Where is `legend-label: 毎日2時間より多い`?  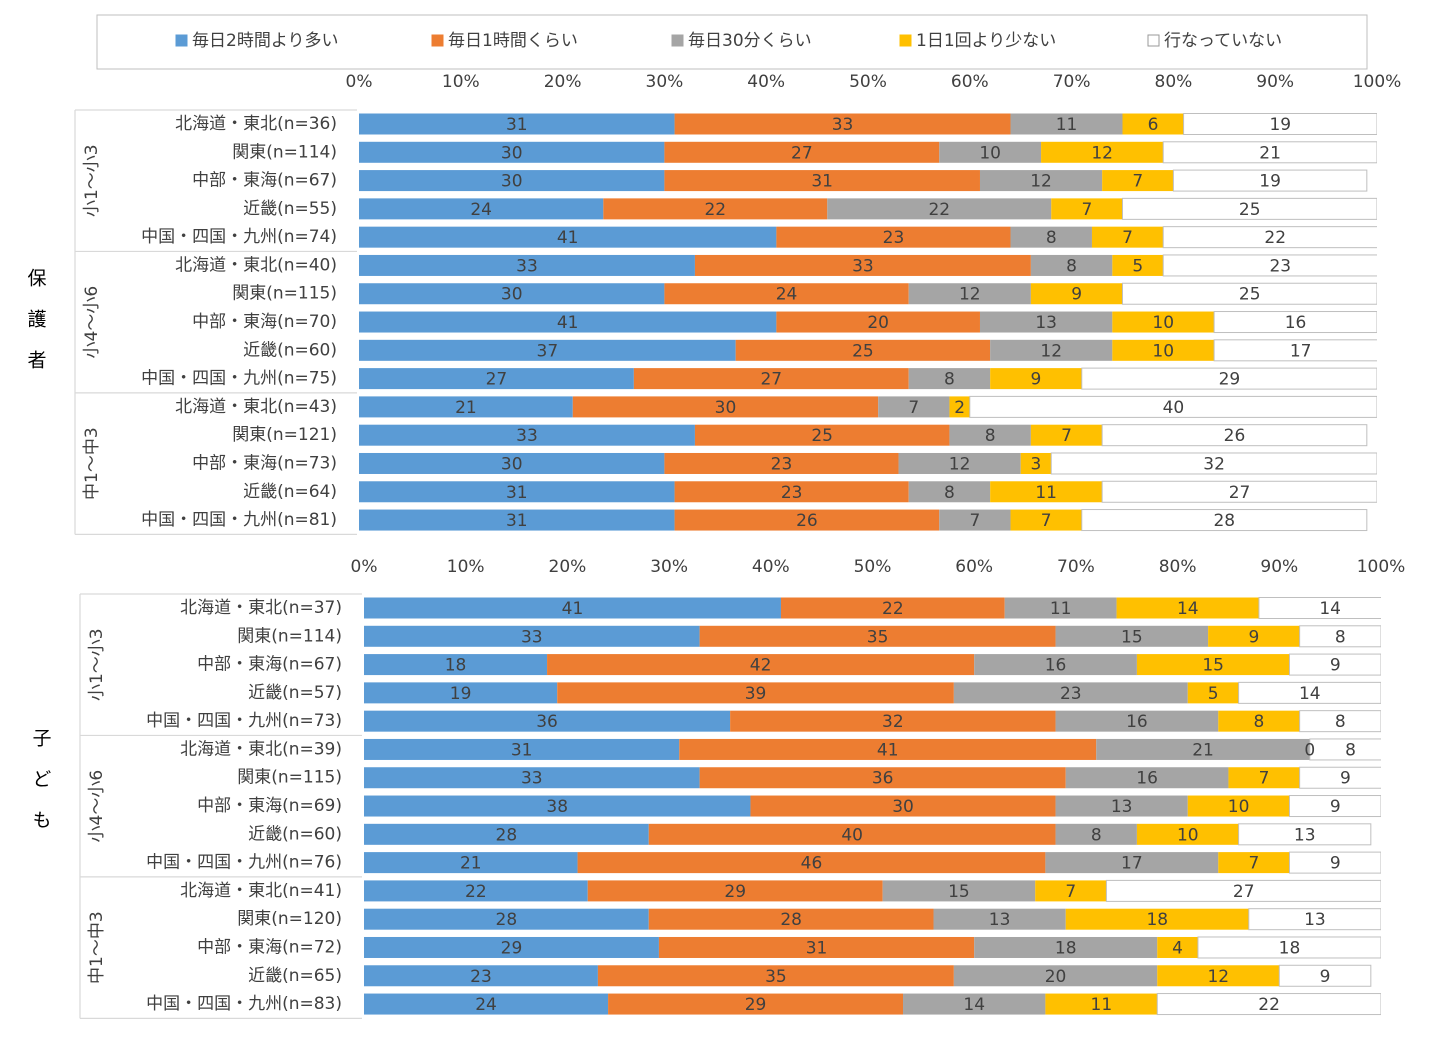
legend-label: 毎日2時間より多い is located at coordinates (265, 41).